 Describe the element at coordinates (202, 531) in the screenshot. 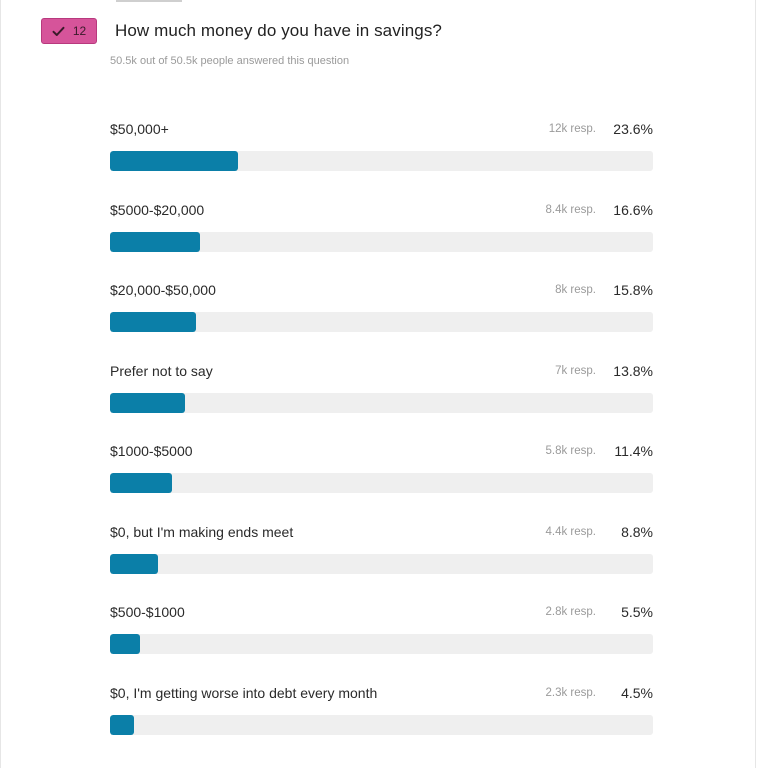

I see `option-label: $0, but I'm making ends meet` at that location.